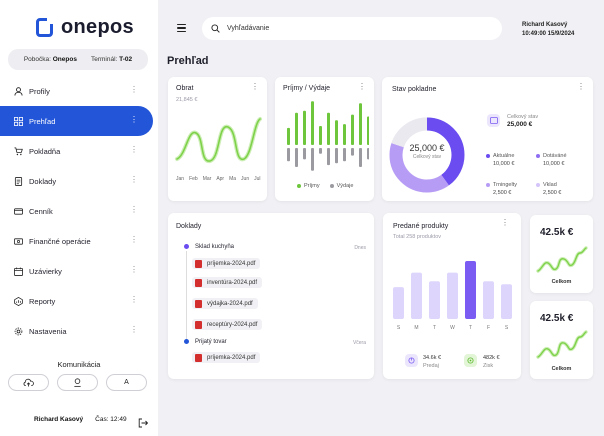 Image resolution: width=604 pixels, height=436 pixels. I want to click on sidebar-item-financne-operacie: Finančné operácie ⋮, so click(79, 241).